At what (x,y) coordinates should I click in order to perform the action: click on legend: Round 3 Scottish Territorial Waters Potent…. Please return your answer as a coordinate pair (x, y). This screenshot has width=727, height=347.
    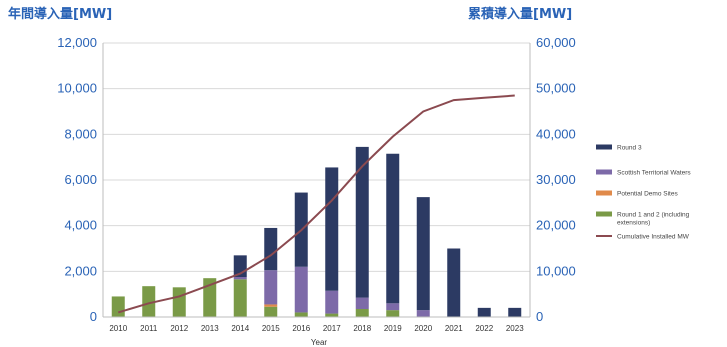
    Looking at the image, I should click on (643, 192).